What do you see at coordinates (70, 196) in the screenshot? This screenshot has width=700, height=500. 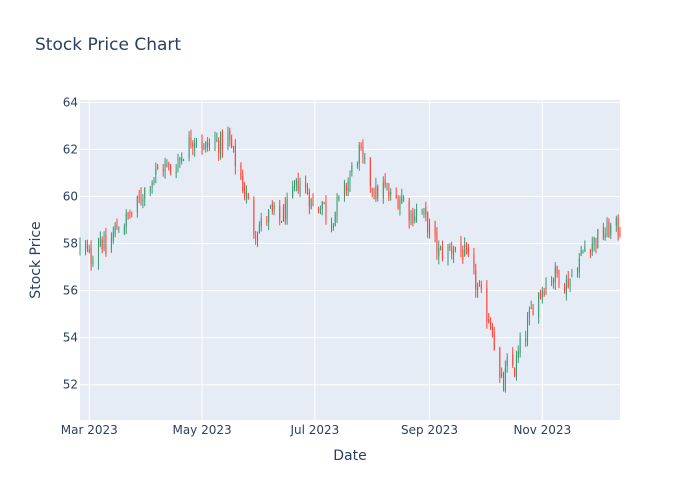 I see `y-tick-label: 60` at bounding box center [70, 196].